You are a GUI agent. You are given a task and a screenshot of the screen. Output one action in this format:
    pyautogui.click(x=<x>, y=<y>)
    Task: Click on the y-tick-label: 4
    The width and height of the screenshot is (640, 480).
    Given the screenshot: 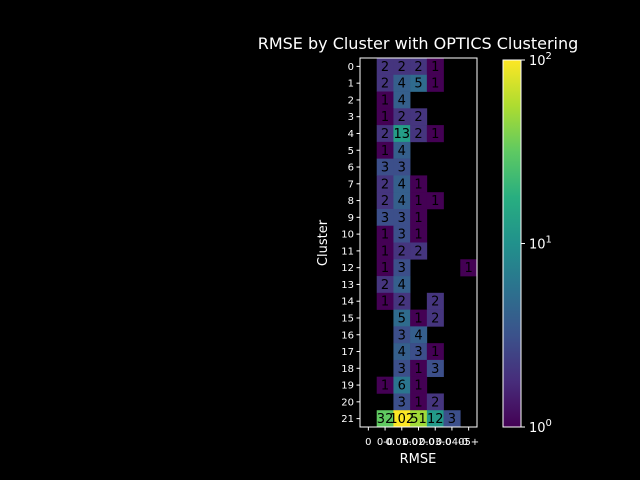 What is the action you would take?
    pyautogui.click(x=351, y=134)
    